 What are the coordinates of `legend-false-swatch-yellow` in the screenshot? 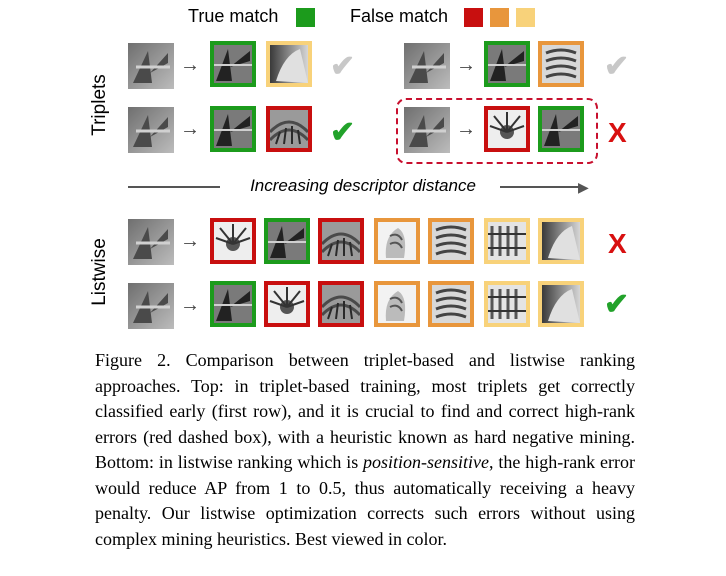 It's located at (525, 17).